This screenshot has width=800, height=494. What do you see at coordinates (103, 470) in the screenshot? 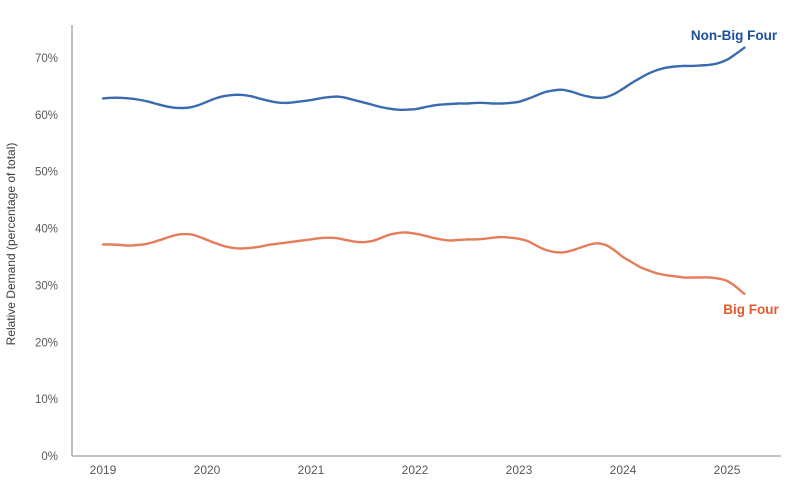
I see `x-tick-label: 2019` at bounding box center [103, 470].